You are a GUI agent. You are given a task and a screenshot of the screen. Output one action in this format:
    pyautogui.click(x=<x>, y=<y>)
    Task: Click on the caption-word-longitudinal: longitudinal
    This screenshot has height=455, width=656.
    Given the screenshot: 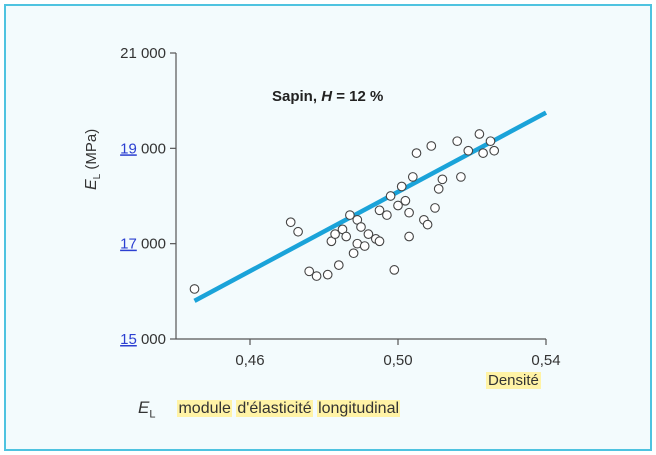 What is the action you would take?
    pyautogui.click(x=359, y=408)
    